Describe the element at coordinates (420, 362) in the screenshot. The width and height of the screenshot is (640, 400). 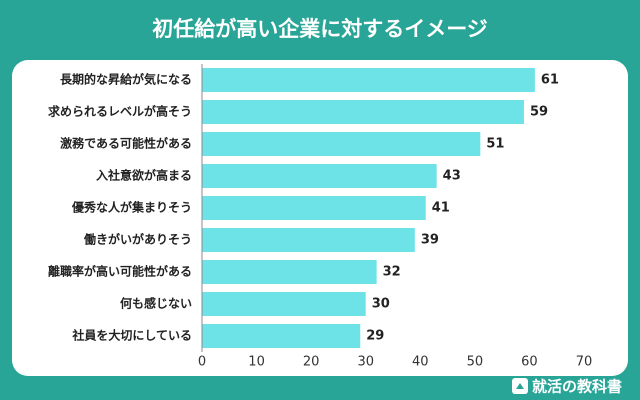
I see `x-tick-label: 40` at that location.